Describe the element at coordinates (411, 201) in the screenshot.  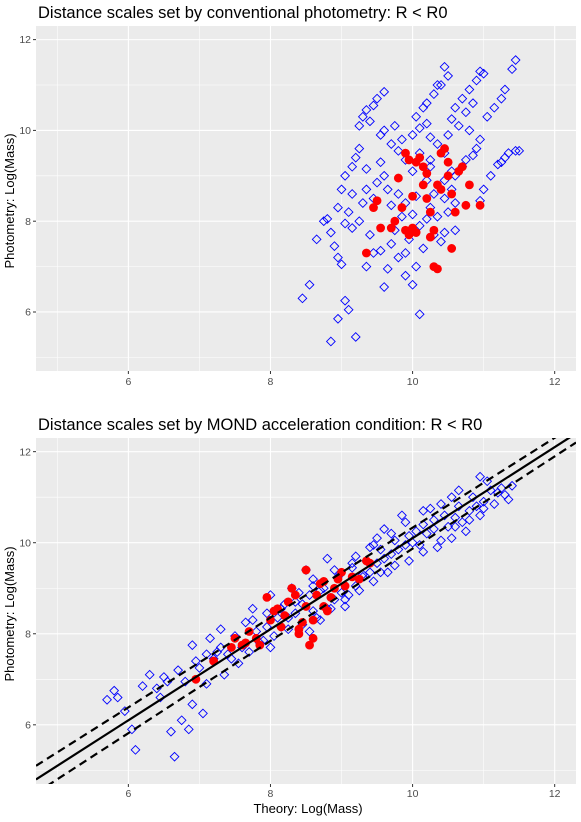
I see `data-layer` at that location.